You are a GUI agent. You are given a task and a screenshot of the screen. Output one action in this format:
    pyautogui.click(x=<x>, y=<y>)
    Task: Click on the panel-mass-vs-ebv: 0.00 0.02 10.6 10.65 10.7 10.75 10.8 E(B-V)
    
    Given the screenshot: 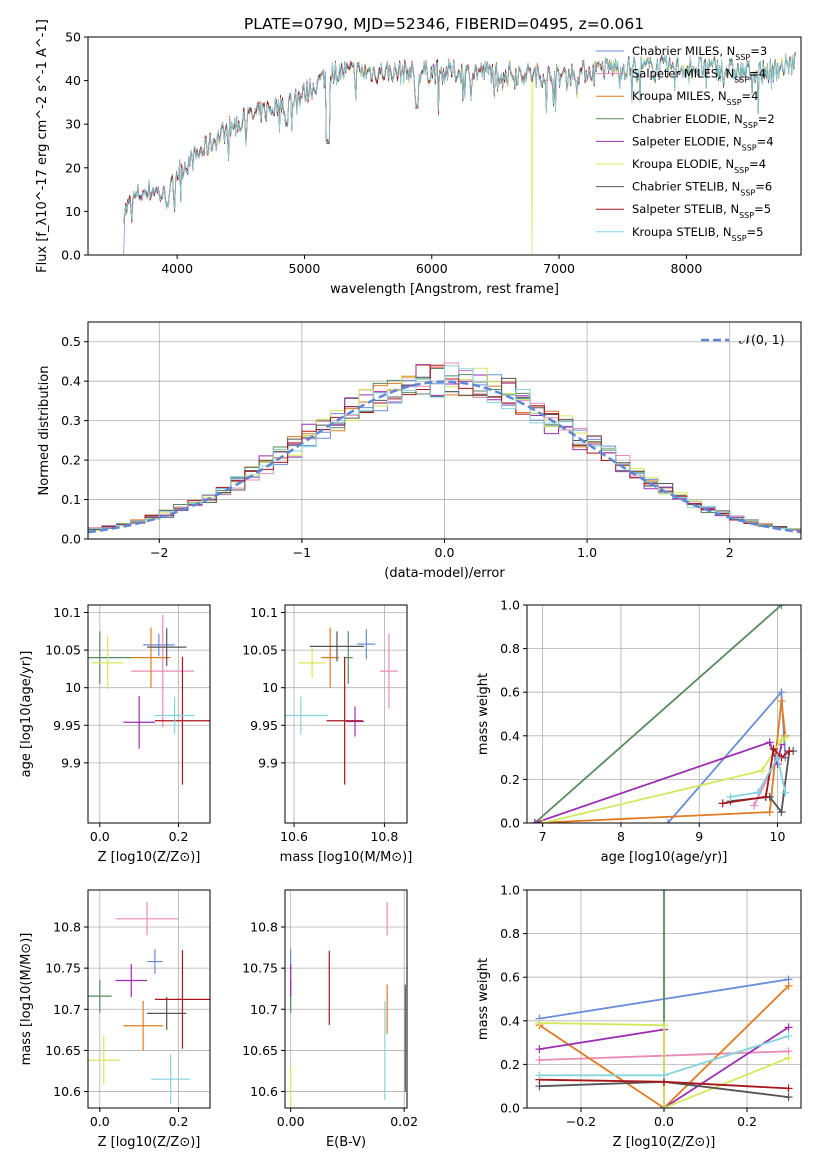 What is the action you would take?
    pyautogui.click(x=330, y=1019)
    